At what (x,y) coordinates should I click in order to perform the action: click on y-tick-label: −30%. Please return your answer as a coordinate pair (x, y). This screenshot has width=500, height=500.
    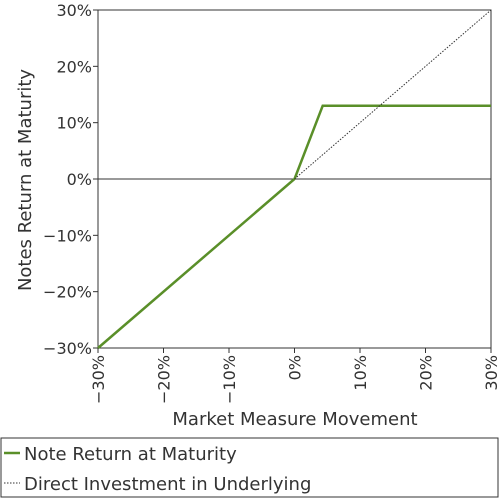
    Looking at the image, I should click on (67, 348).